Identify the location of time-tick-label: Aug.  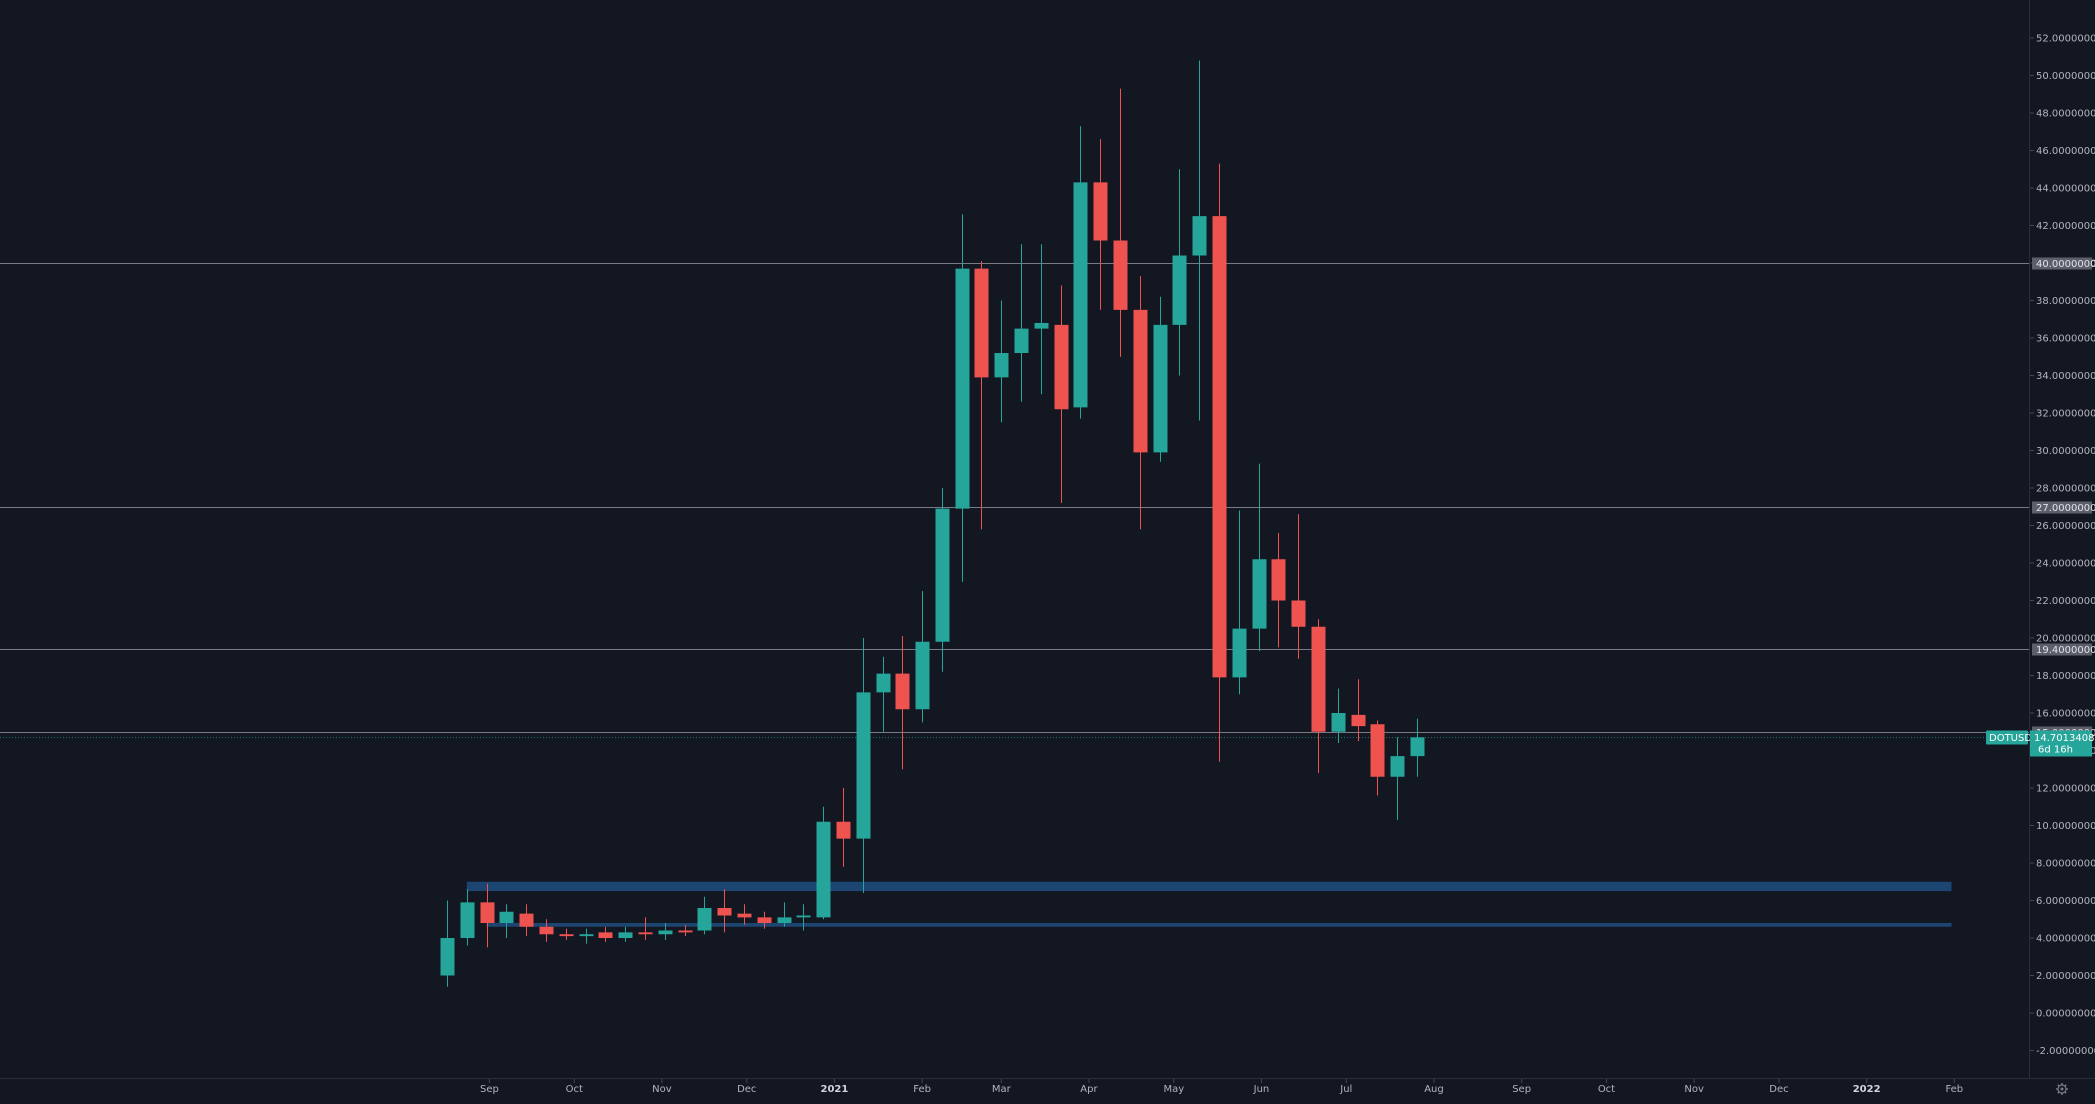
(1434, 1089).